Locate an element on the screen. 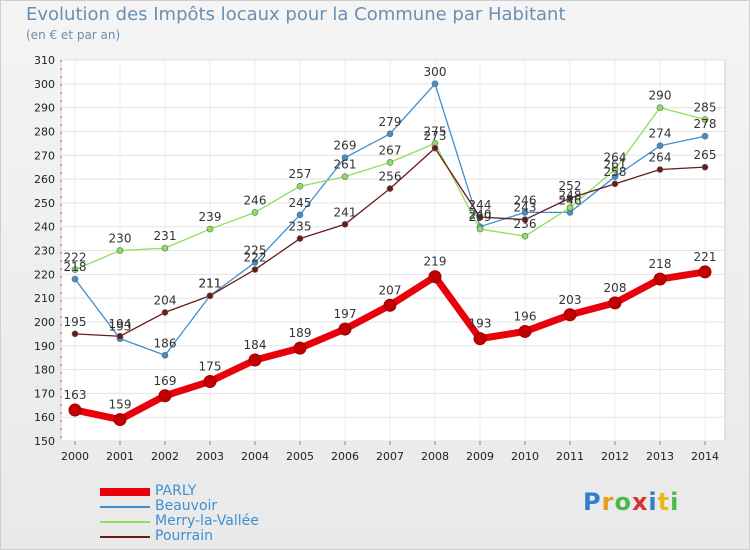 The width and height of the screenshot is (750, 550). x-tick-label: 2008 is located at coordinates (435, 456).